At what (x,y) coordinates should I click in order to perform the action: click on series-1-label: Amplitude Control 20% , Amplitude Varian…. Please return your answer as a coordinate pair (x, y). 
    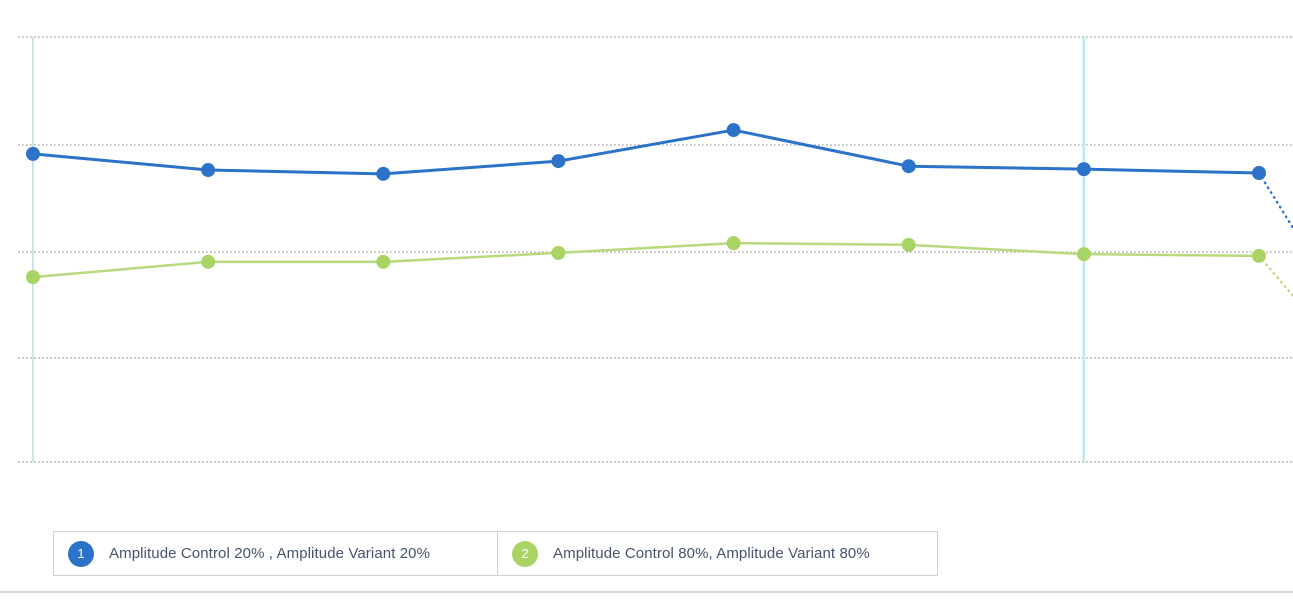
    Looking at the image, I should click on (270, 553).